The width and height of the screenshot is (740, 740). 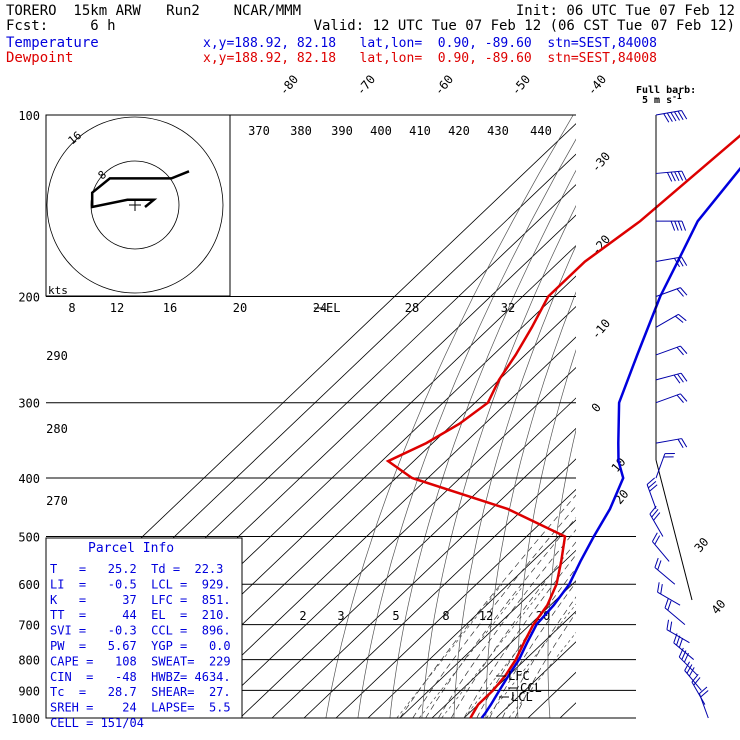 I want to click on parcel-row: Tc = 28.7 SHEAR= 27., so click(x=140, y=692).